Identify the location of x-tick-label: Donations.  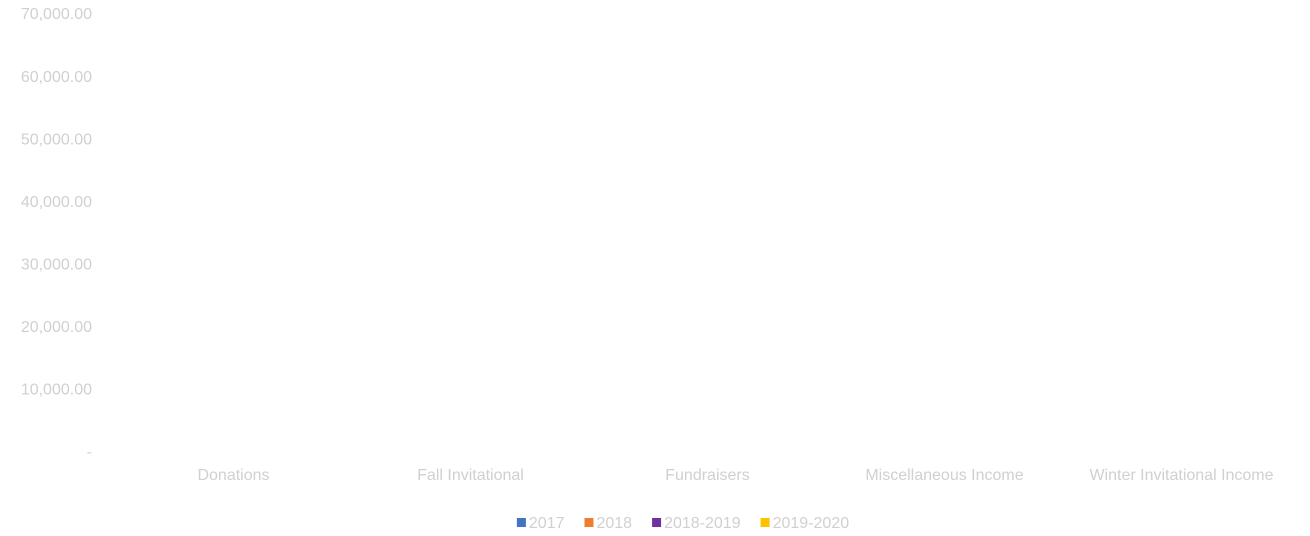
(233, 475).